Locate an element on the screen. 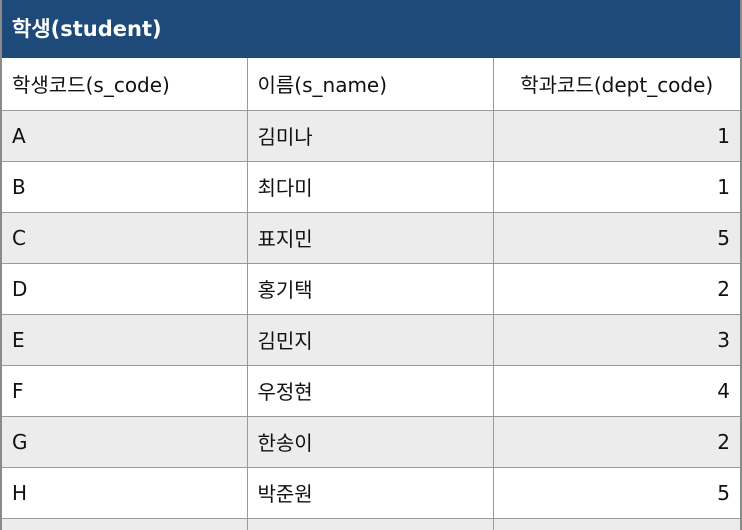  table-row: H 박준원 5 is located at coordinates (371, 492).